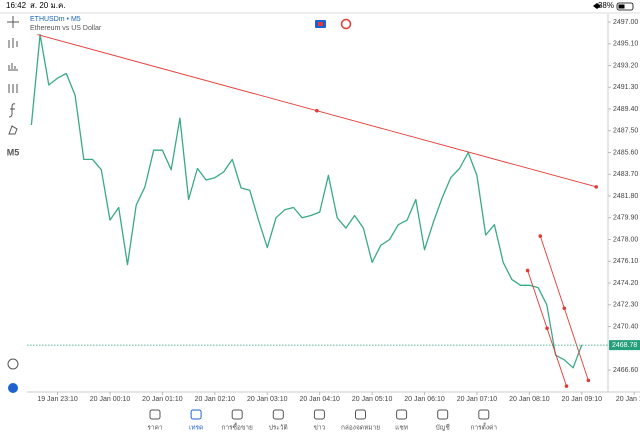 The width and height of the screenshot is (640, 447). I want to click on y-tick-label: 2476.10, so click(625, 261).